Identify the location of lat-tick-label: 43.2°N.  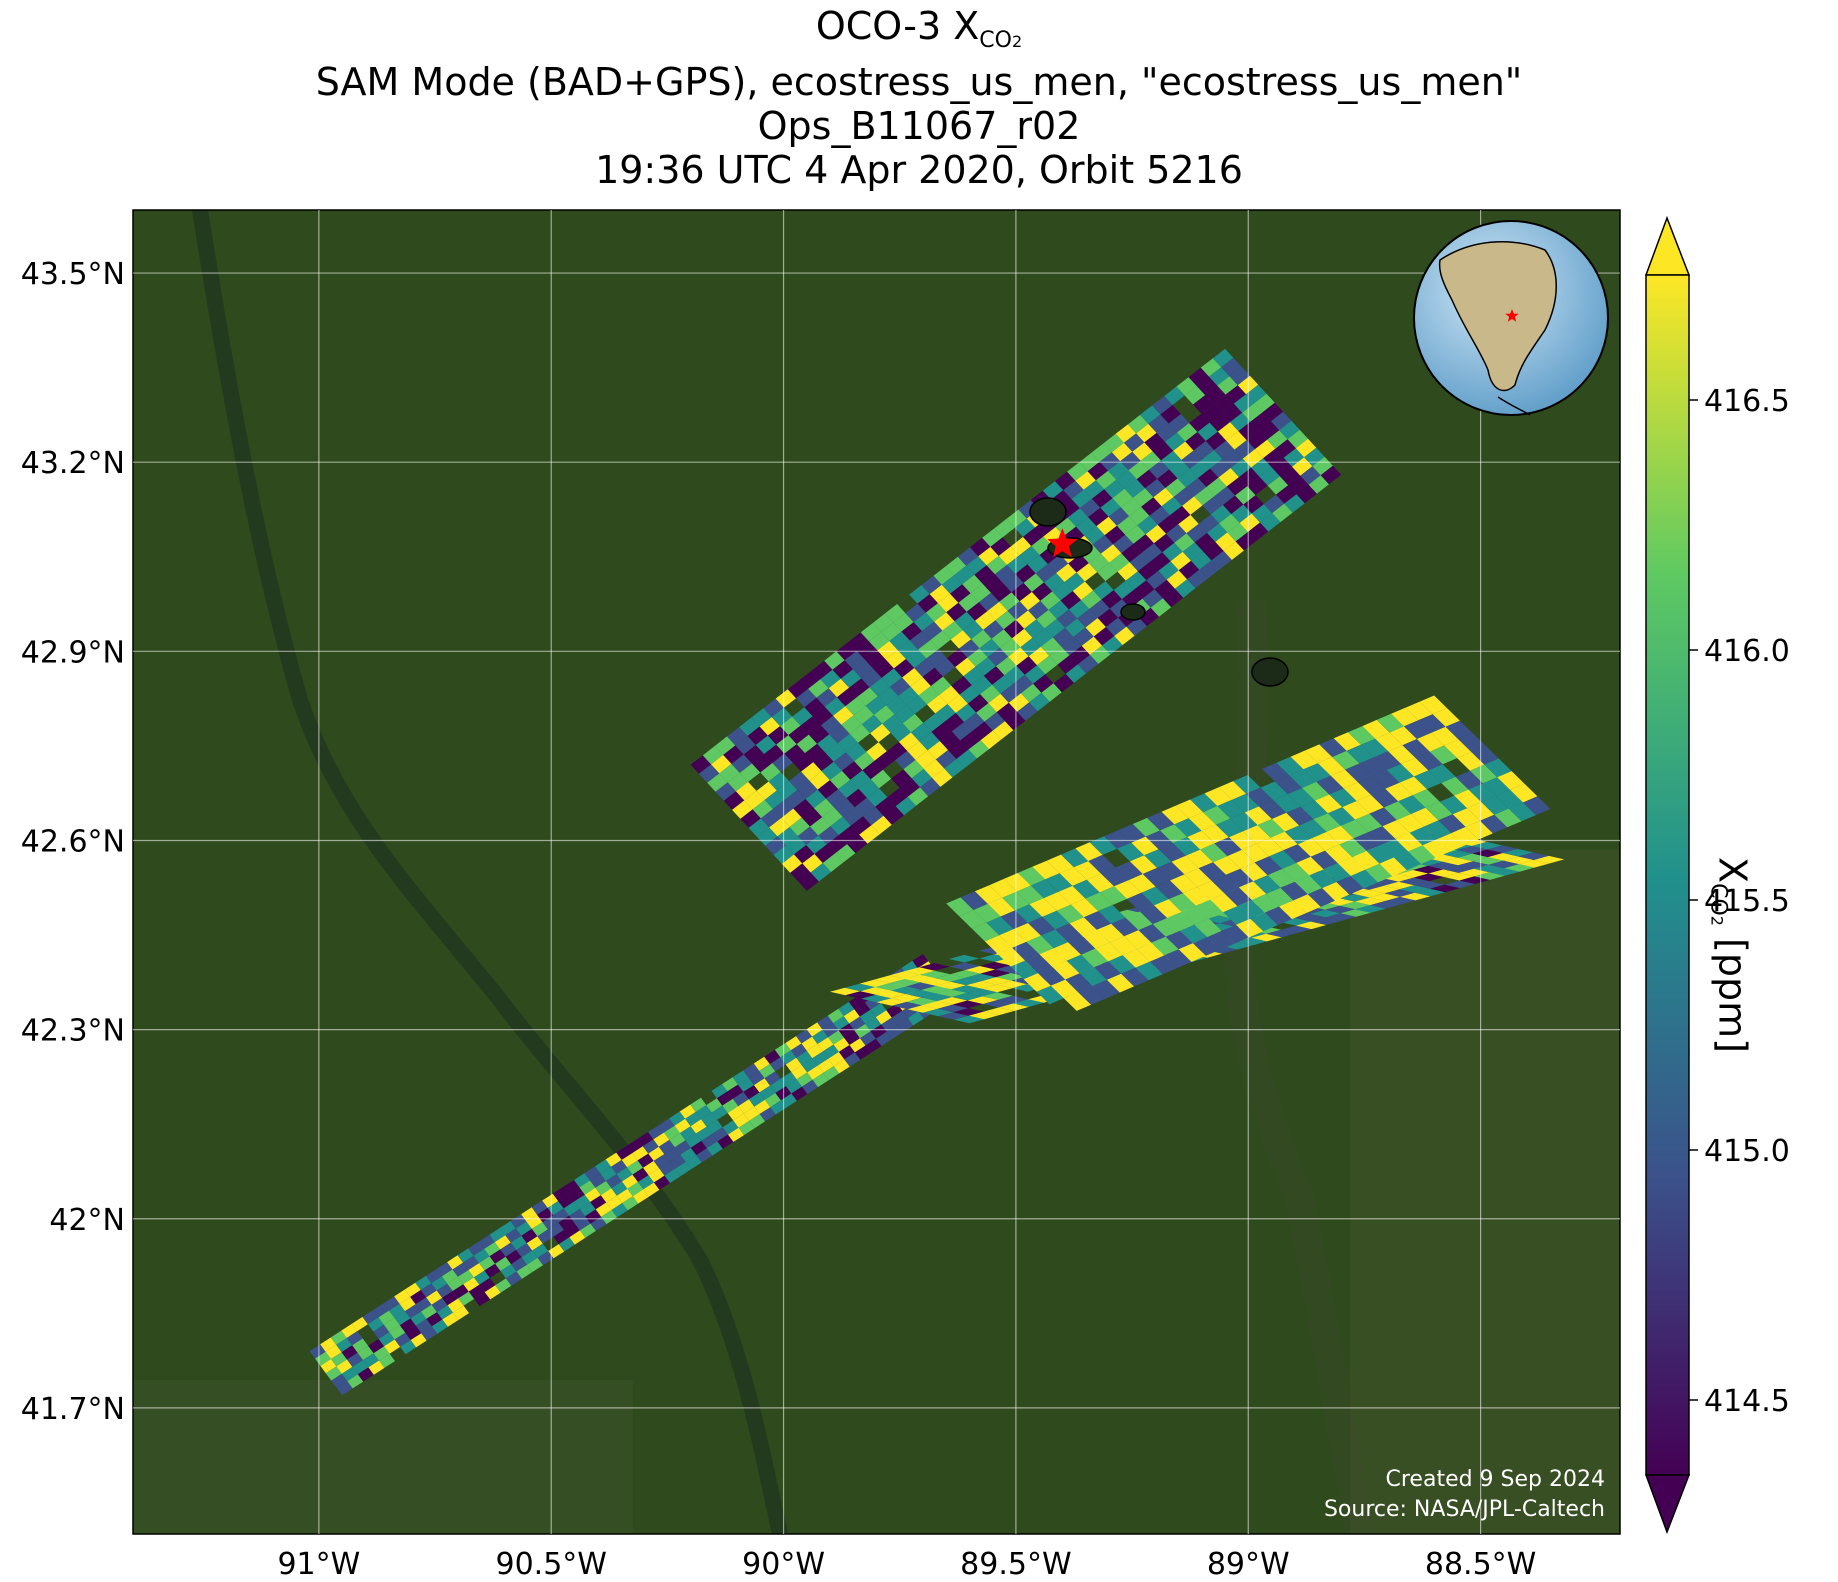
(73, 463).